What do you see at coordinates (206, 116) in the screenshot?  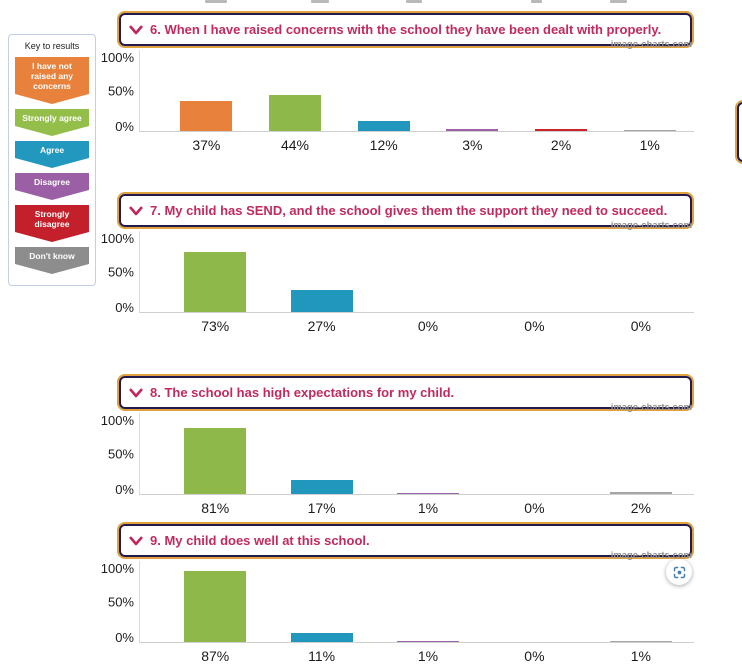 I see `bar-i-have-not-raised-any-concerns` at bounding box center [206, 116].